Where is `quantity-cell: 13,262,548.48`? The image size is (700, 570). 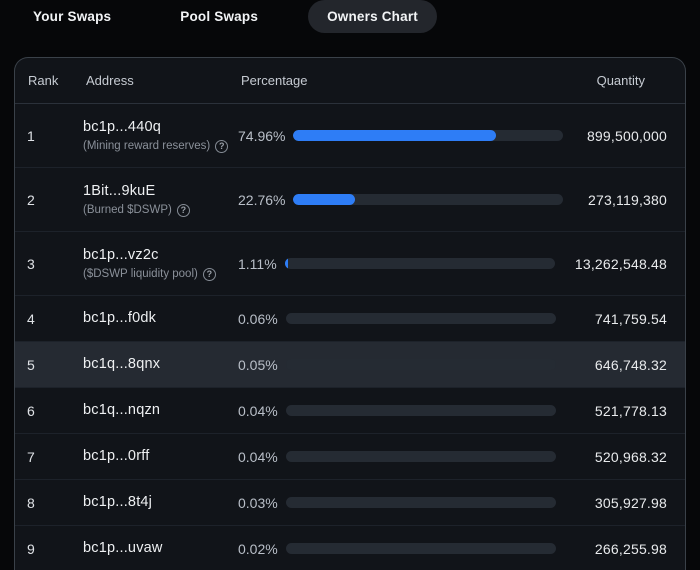
quantity-cell: 13,262,548.48 is located at coordinates (620, 263).